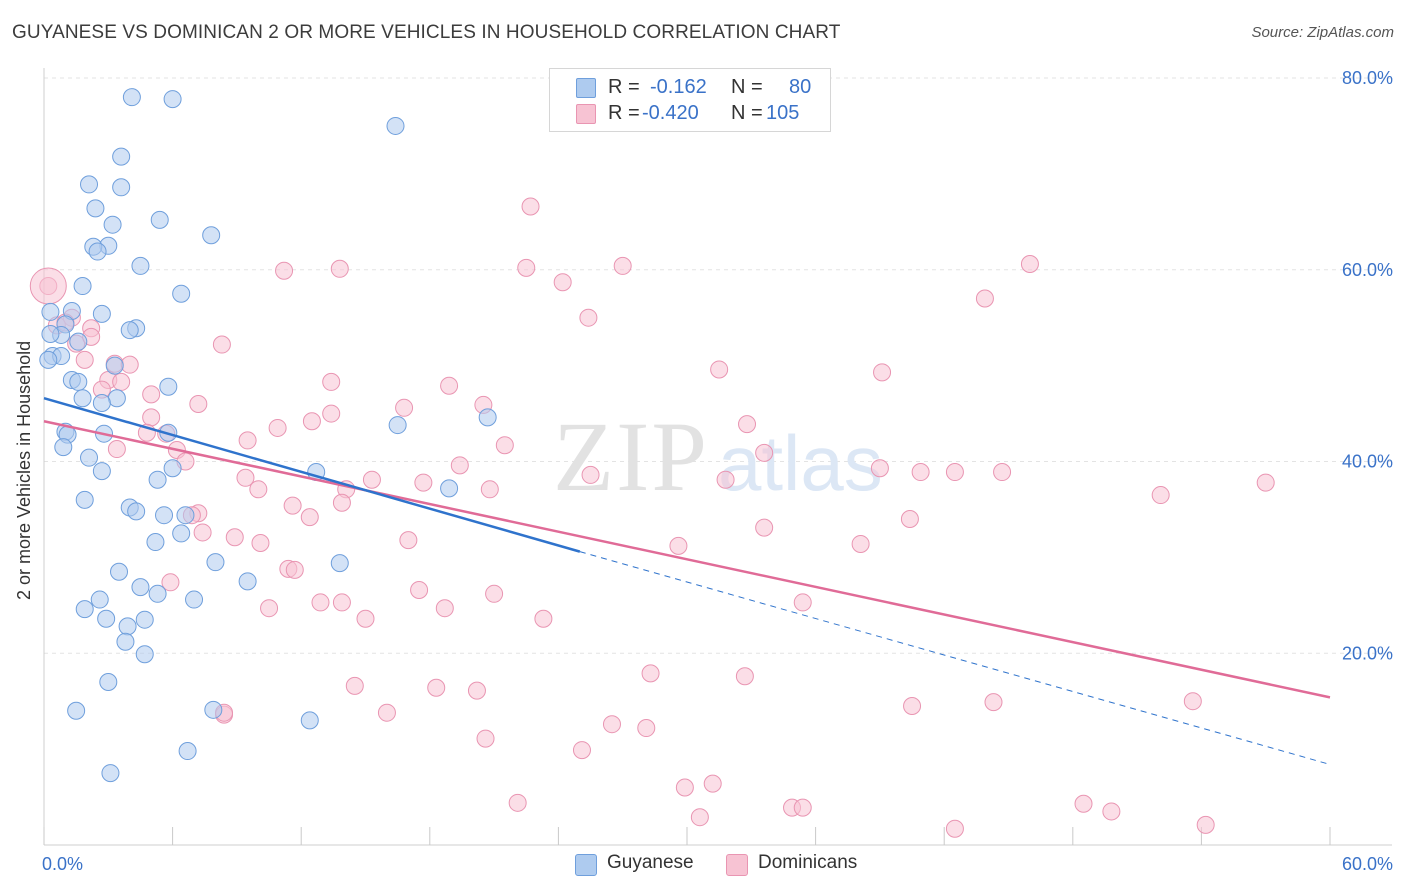  Describe the element at coordinates (1367, 270) in the screenshot. I see `y-tick-label: 60.0%` at that location.